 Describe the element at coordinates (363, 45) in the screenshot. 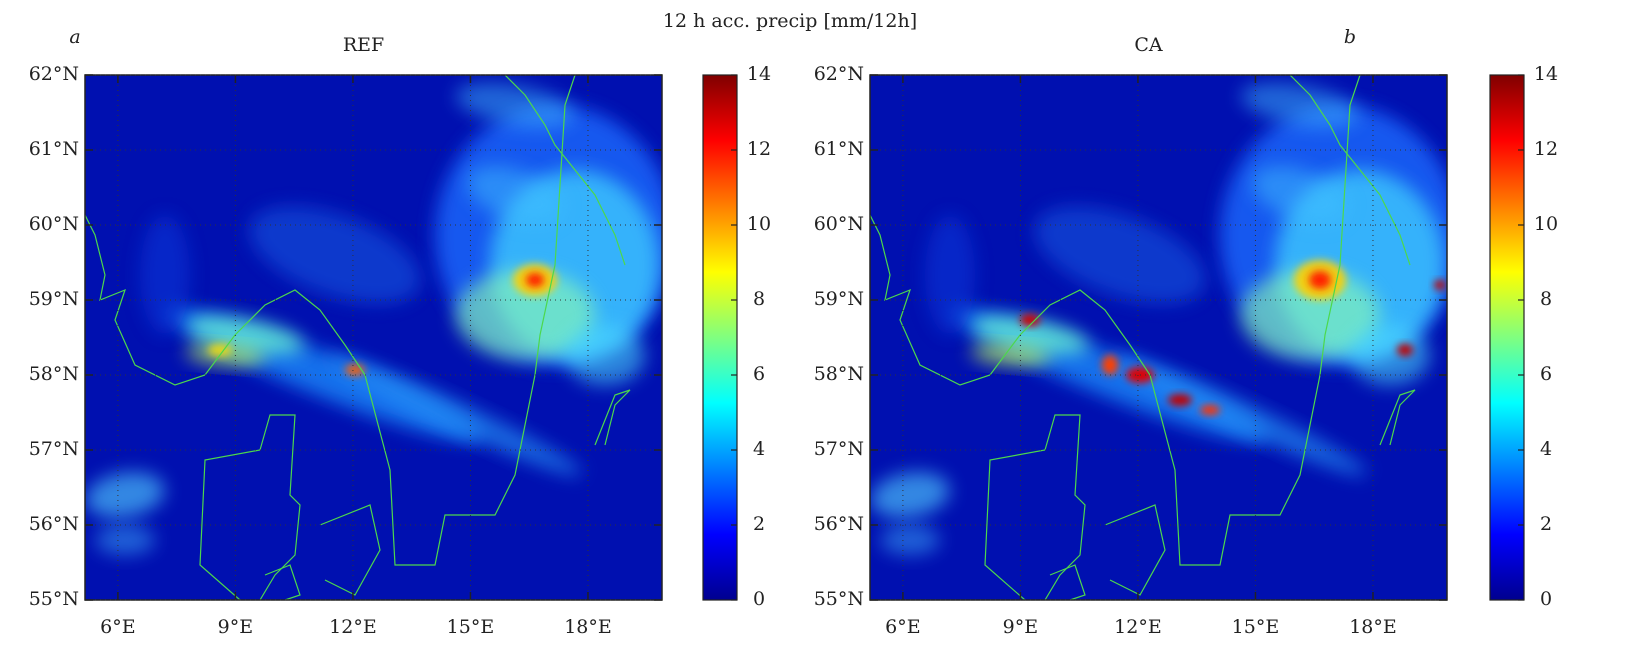

I see `panel-title: REF` at that location.